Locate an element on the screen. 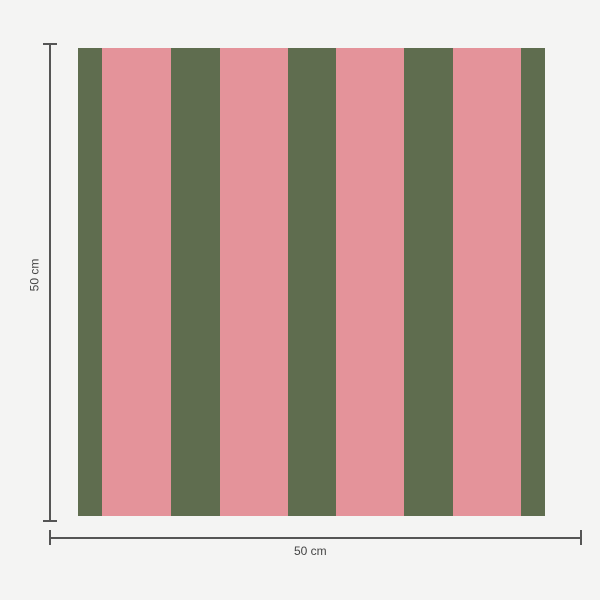 This screenshot has width=600, height=600. height-dimension-cap-bottom is located at coordinates (50, 521).